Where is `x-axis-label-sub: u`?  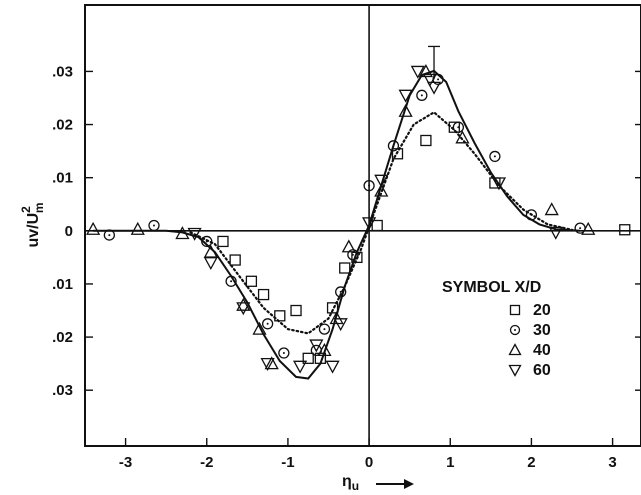
x-axis-label-sub: u is located at coordinates (355, 486).